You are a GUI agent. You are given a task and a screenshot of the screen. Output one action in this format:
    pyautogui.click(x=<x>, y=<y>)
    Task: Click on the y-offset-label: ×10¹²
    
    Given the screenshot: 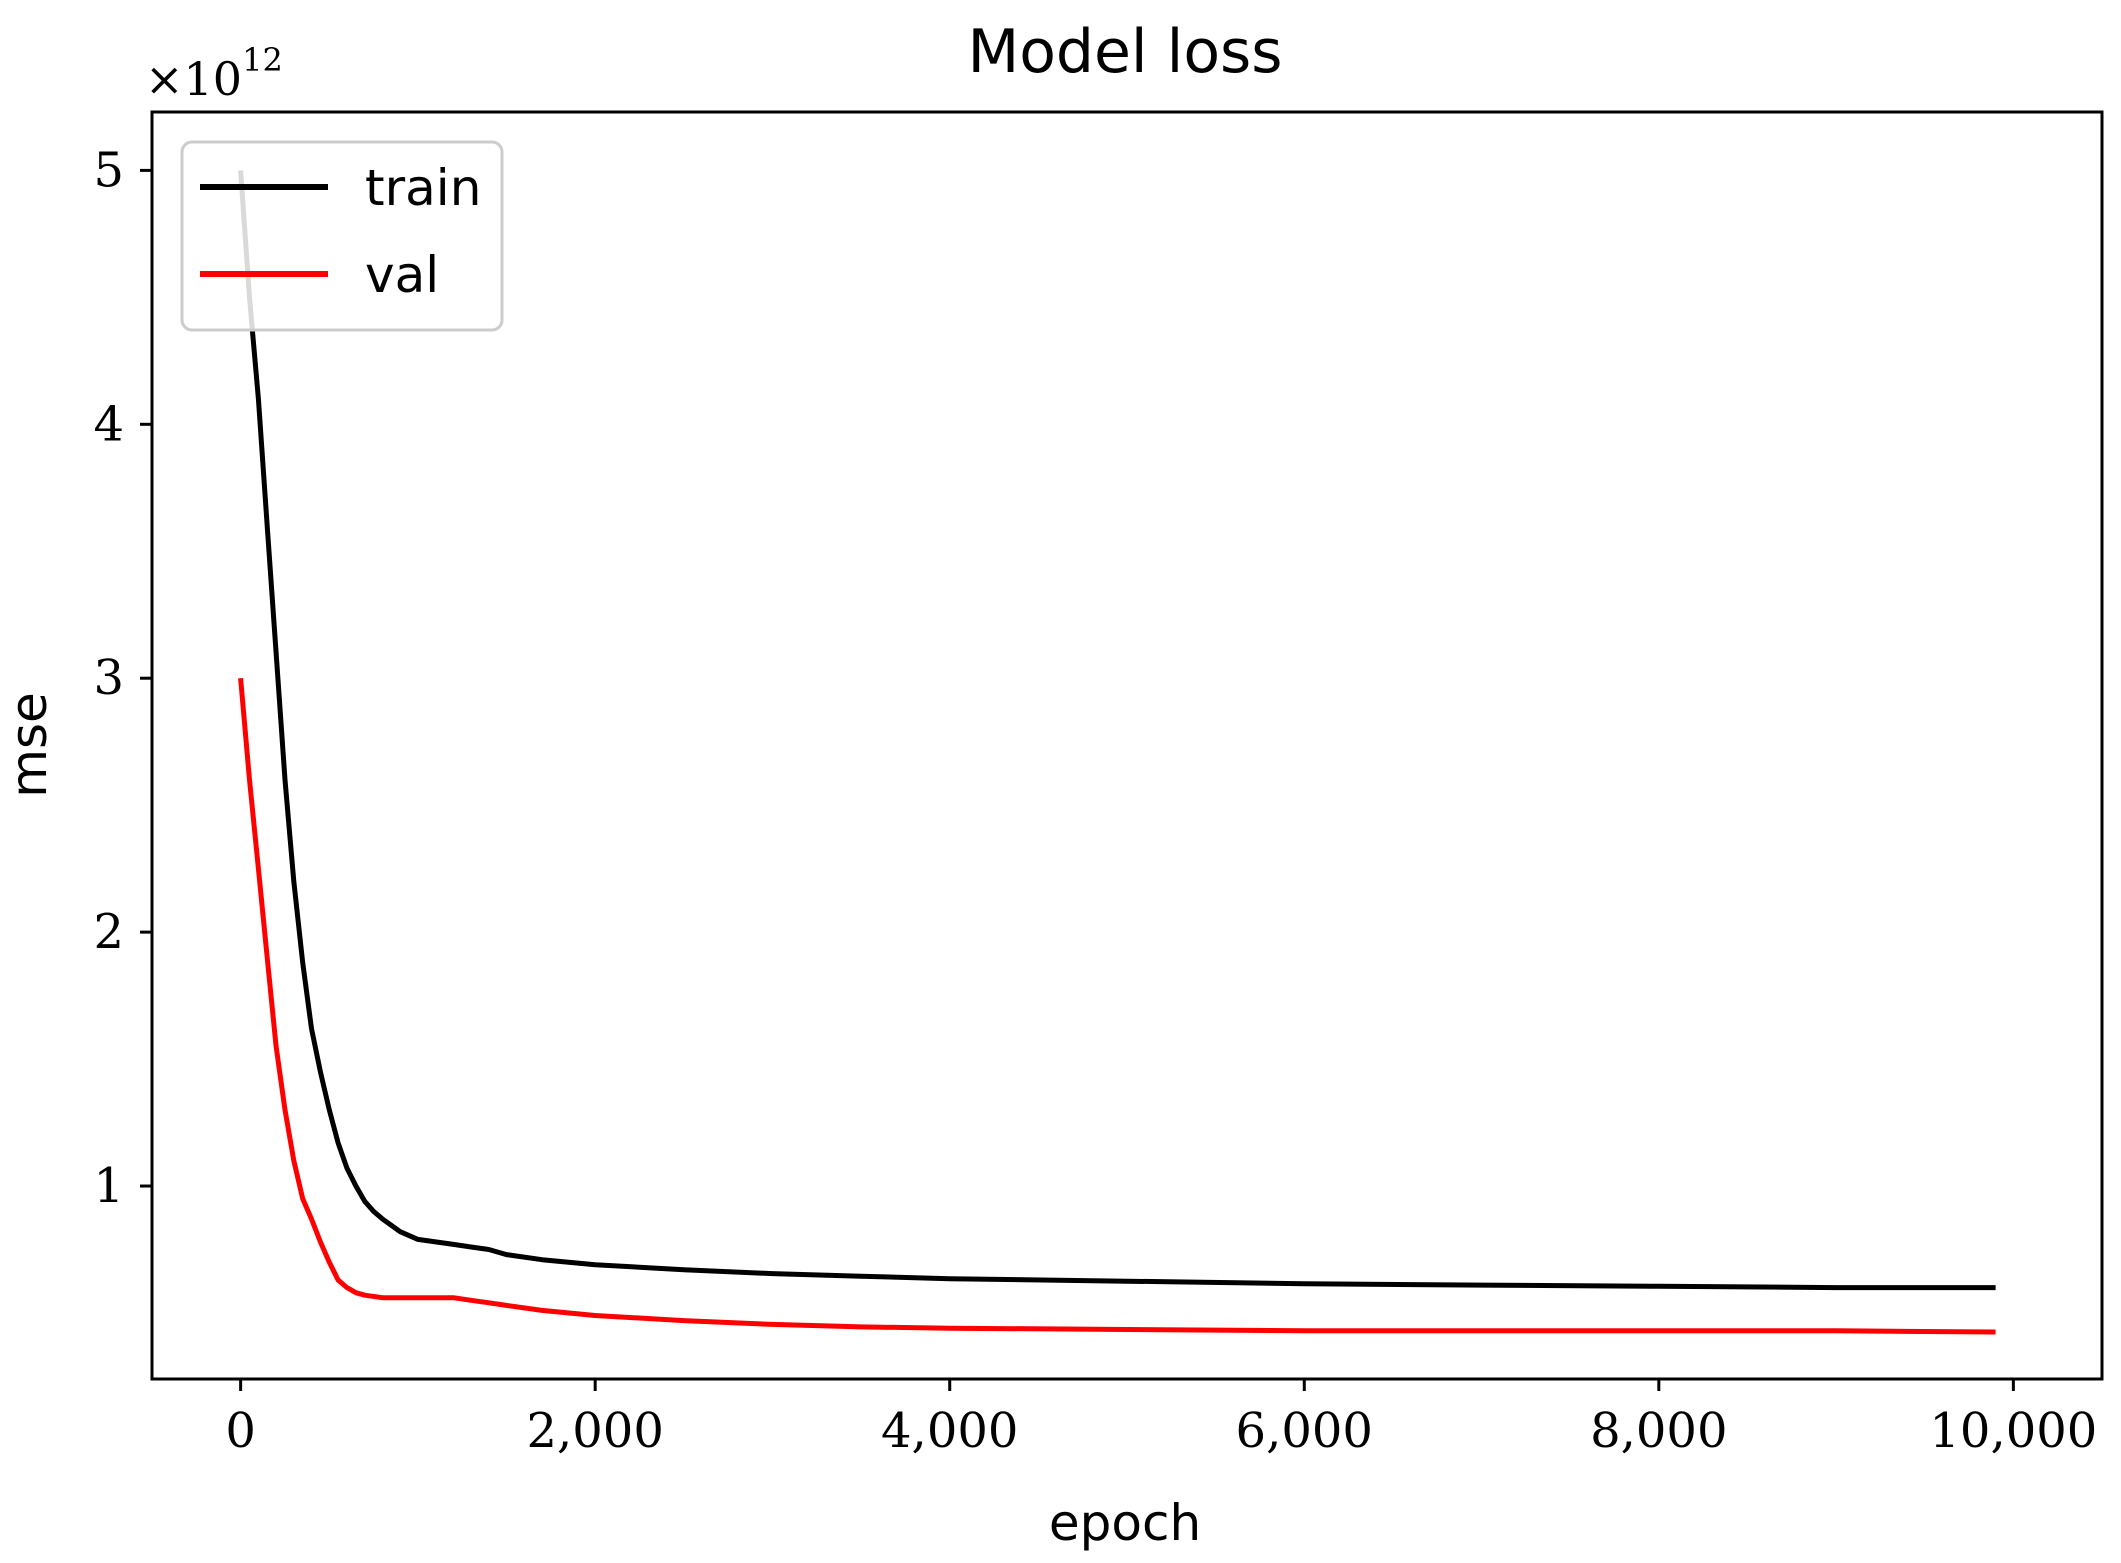 What is the action you would take?
    pyautogui.click(x=214, y=73)
    